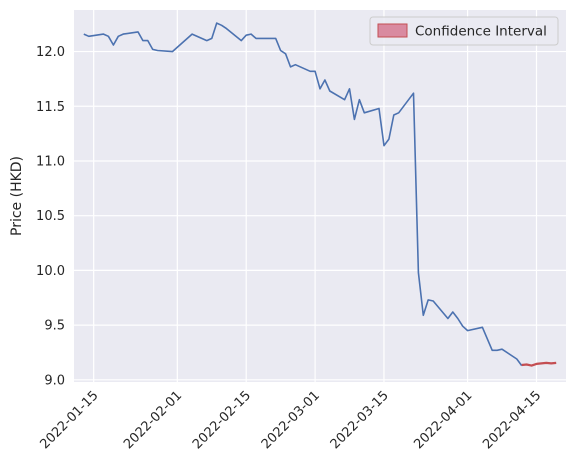 This screenshot has height=467, width=579. Describe the element at coordinates (443, 420) in the screenshot. I see `x-tick-label: 2022-04-01` at that location.